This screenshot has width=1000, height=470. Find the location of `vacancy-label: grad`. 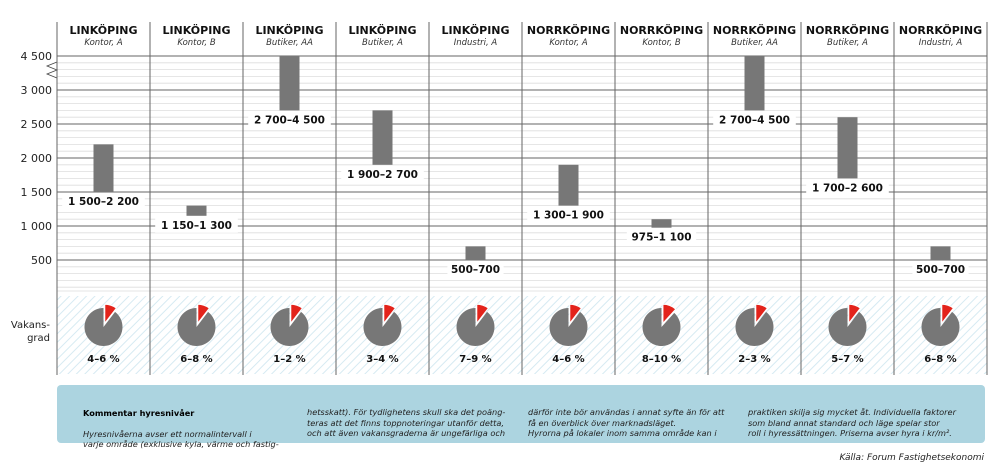

vacancy-label: grad is located at coordinates (38, 338).